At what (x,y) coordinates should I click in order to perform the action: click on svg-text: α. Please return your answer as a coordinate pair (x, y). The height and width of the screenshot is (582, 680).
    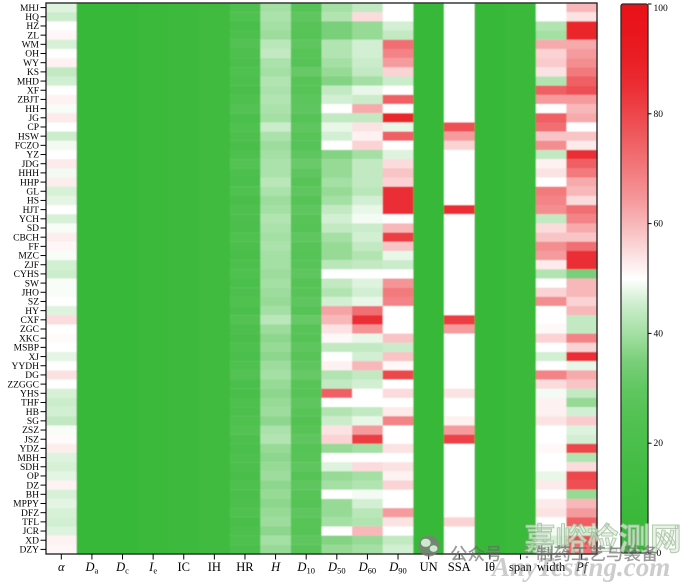
    Looking at the image, I should click on (61, 567).